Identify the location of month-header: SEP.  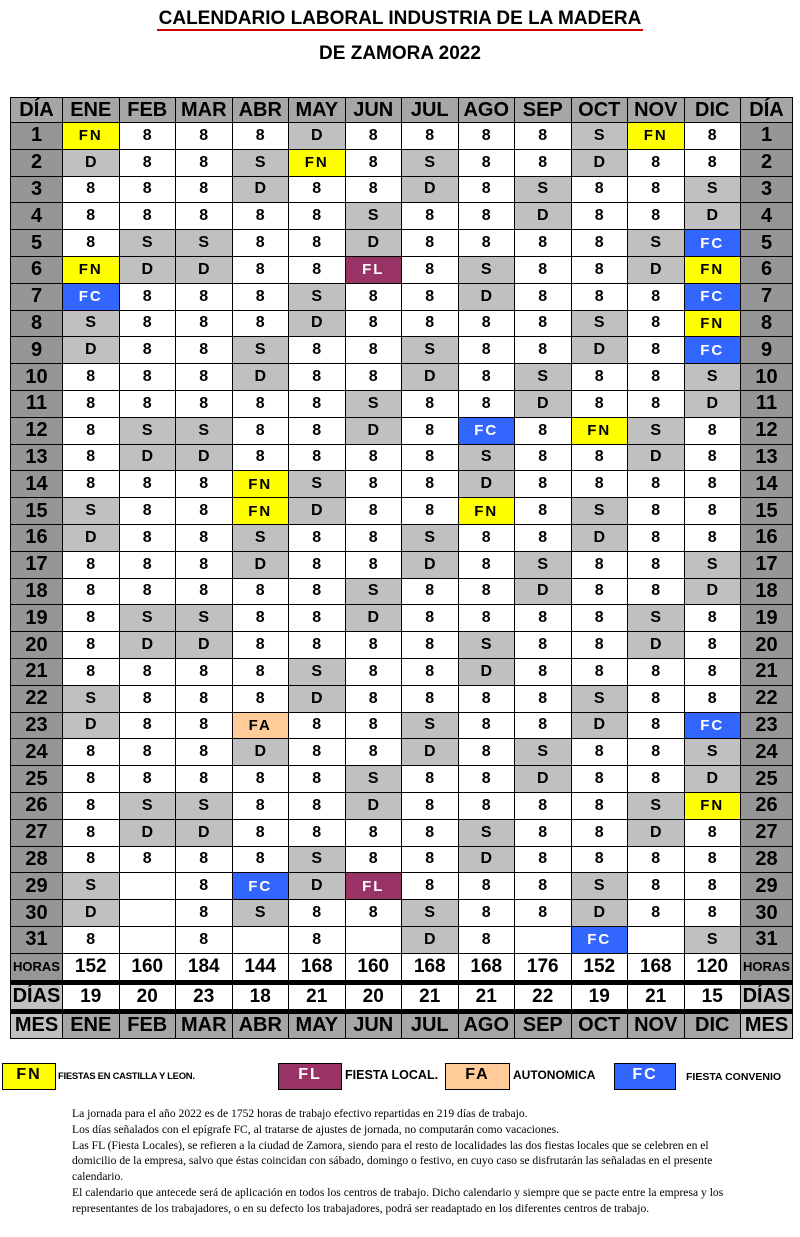
(543, 110).